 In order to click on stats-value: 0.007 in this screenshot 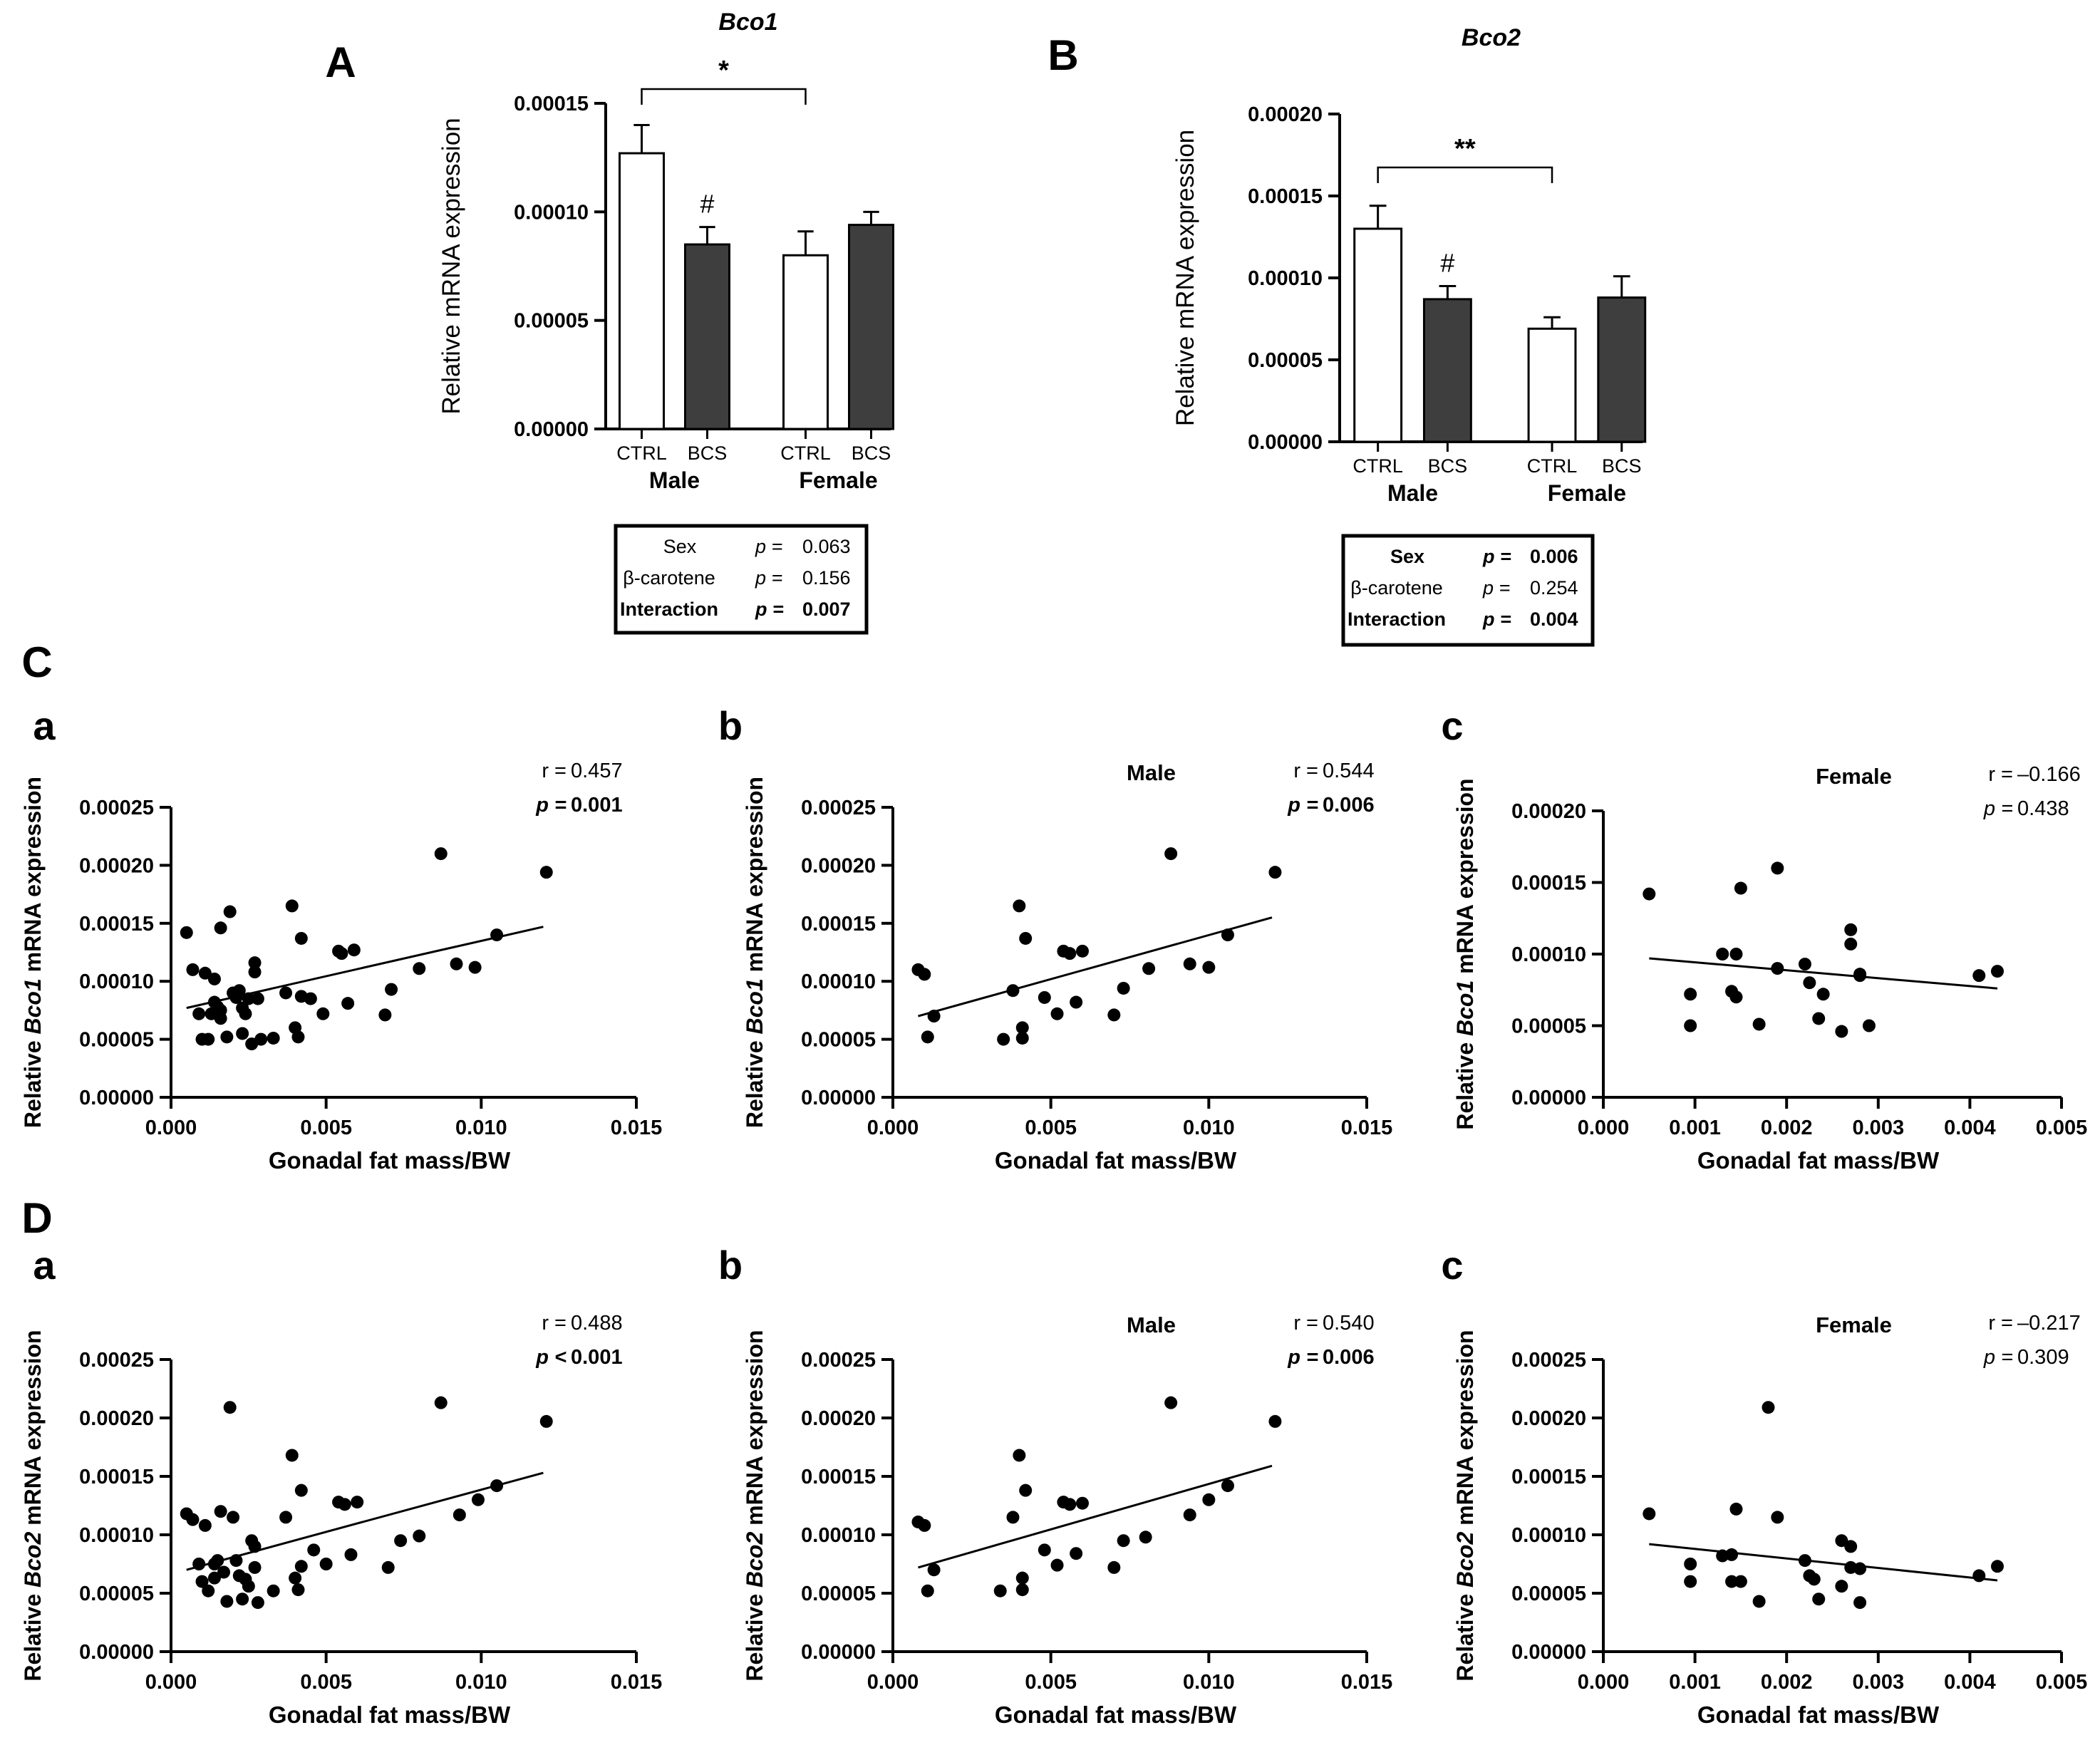, I will do `click(827, 609)`.